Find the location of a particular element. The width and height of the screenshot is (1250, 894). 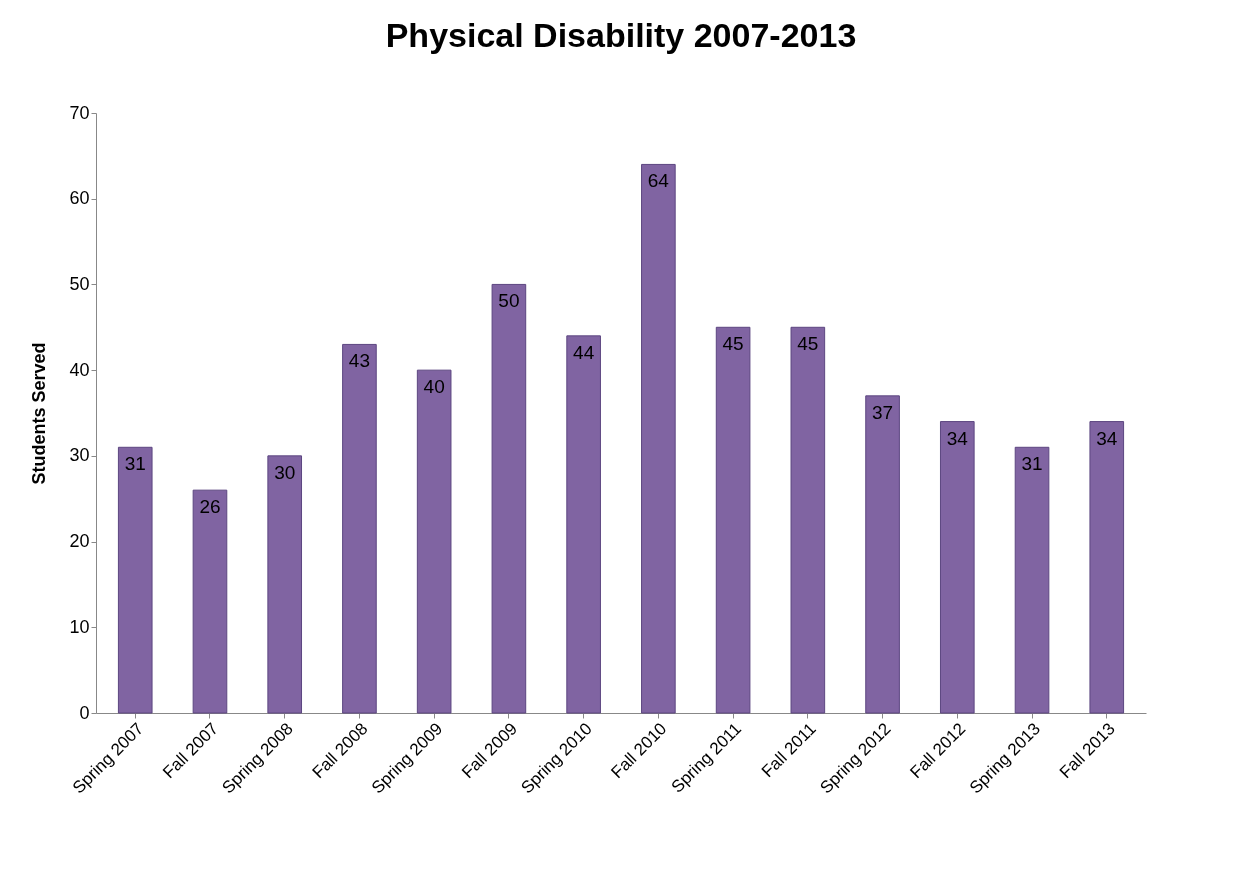

y-tick-label: 70 is located at coordinates (79, 112).